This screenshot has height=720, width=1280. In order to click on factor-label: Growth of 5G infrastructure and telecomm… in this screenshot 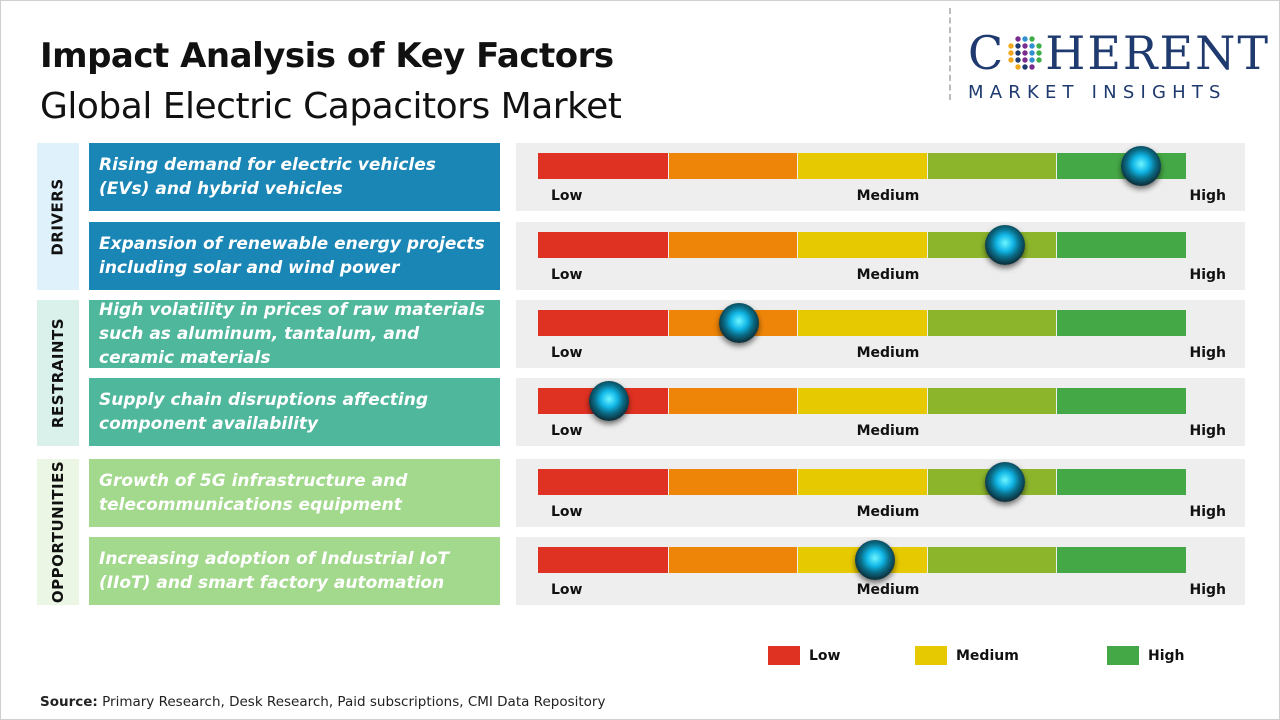, I will do `click(294, 493)`.